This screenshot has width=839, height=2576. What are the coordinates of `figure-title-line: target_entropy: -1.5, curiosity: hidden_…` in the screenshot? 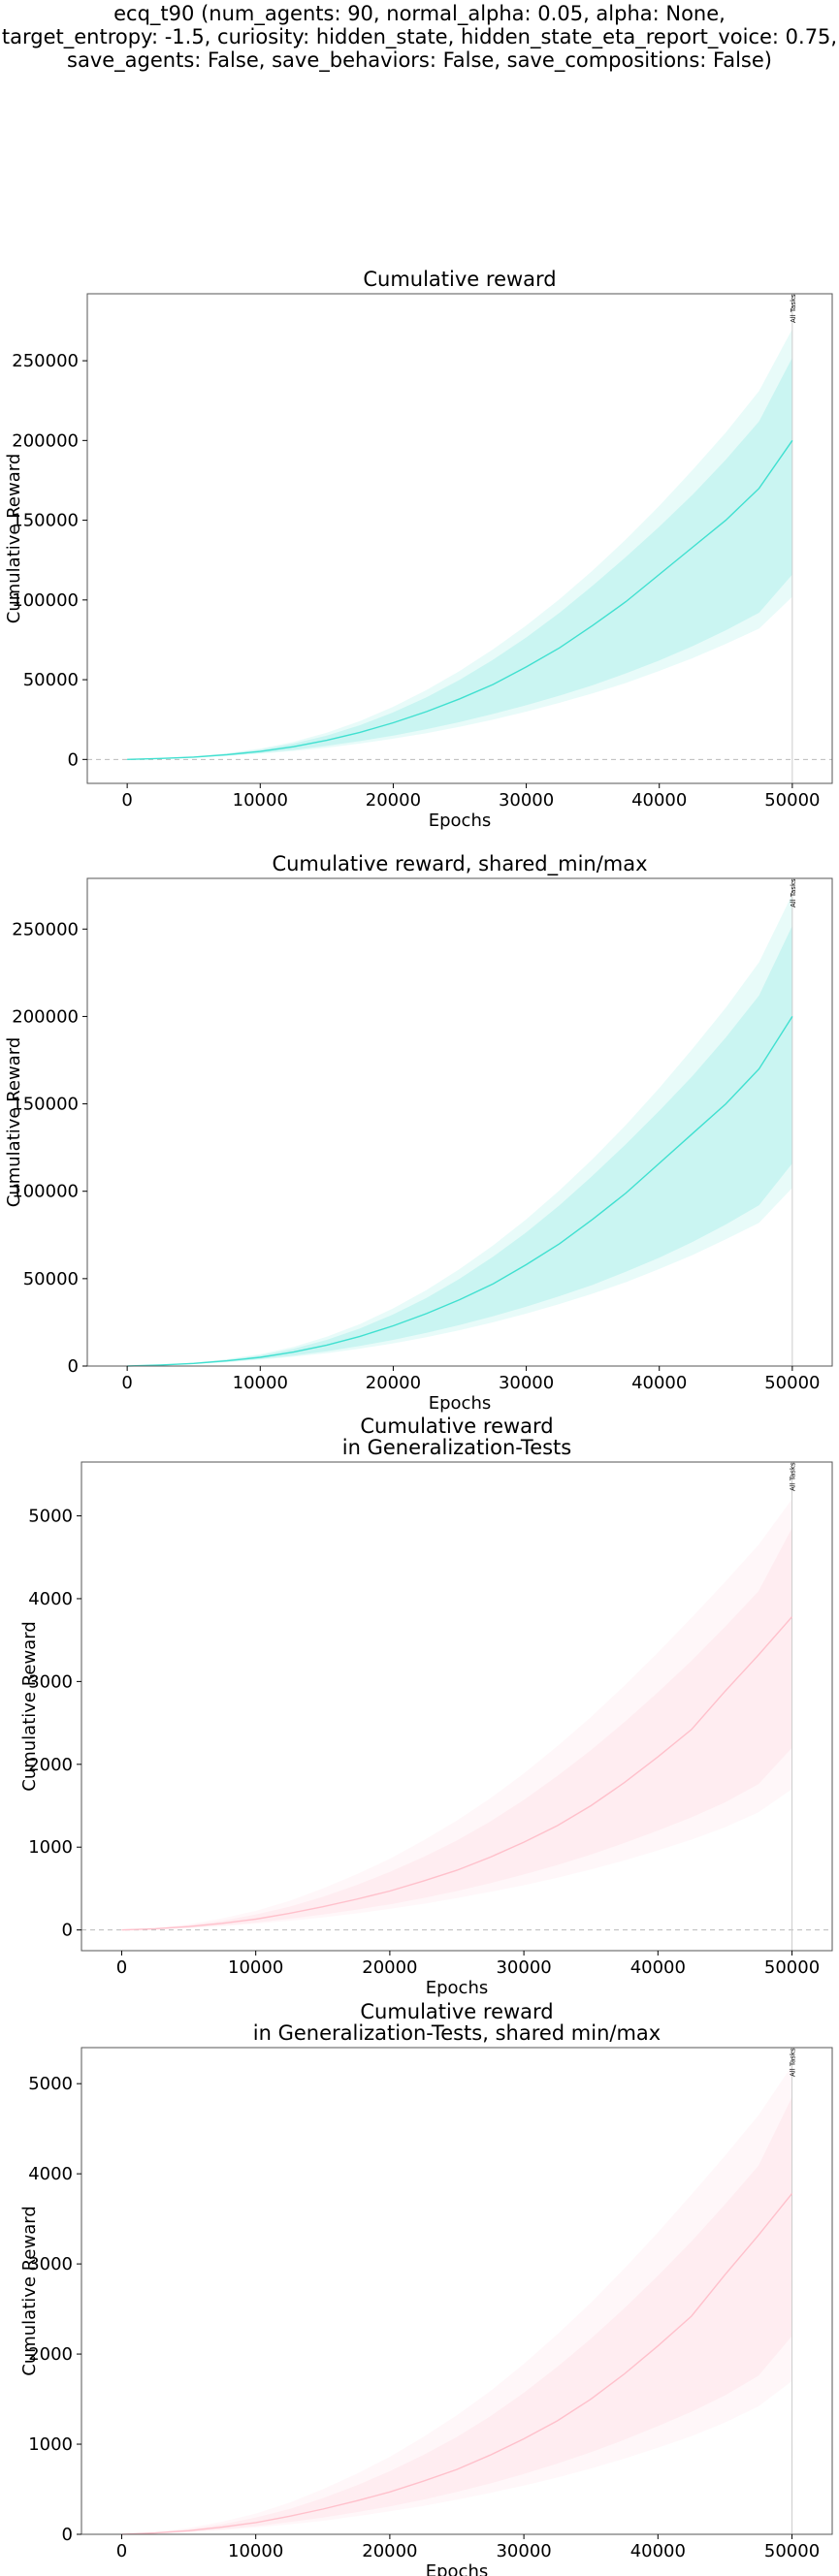 It's located at (419, 36).